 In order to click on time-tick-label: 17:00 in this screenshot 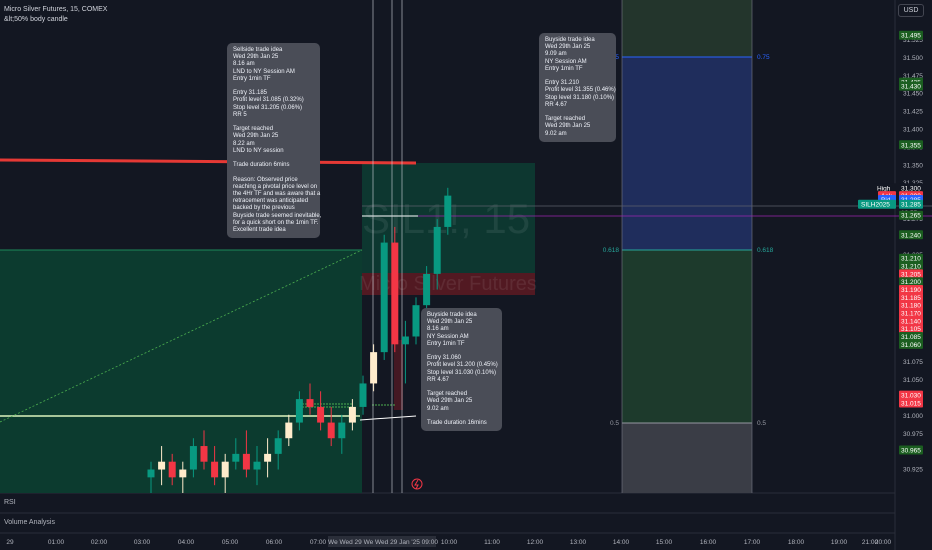, I will do `click(752, 542)`.